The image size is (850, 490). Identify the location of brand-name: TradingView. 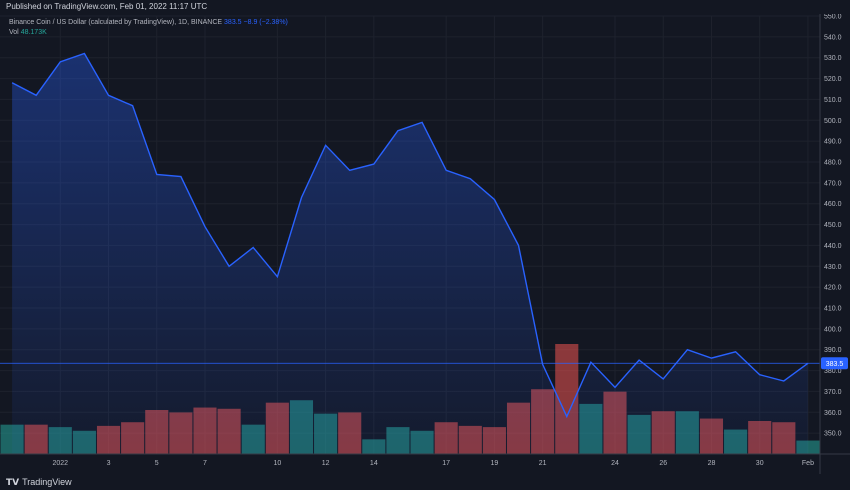
(47, 482).